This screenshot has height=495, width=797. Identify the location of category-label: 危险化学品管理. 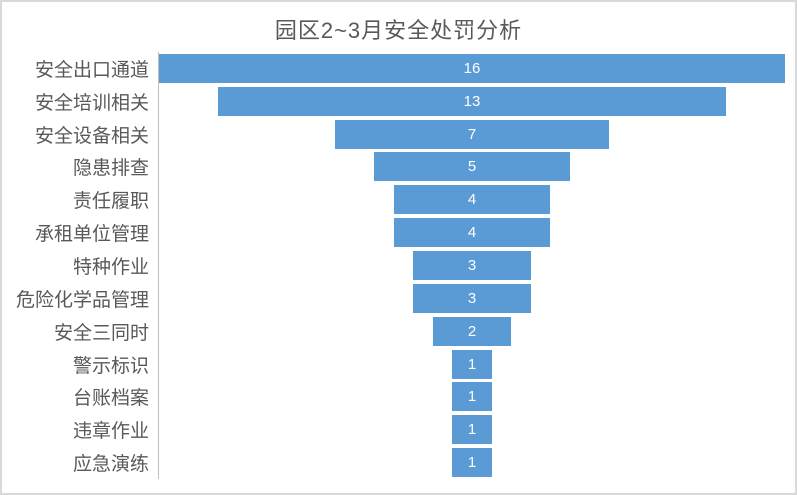
(82, 300).